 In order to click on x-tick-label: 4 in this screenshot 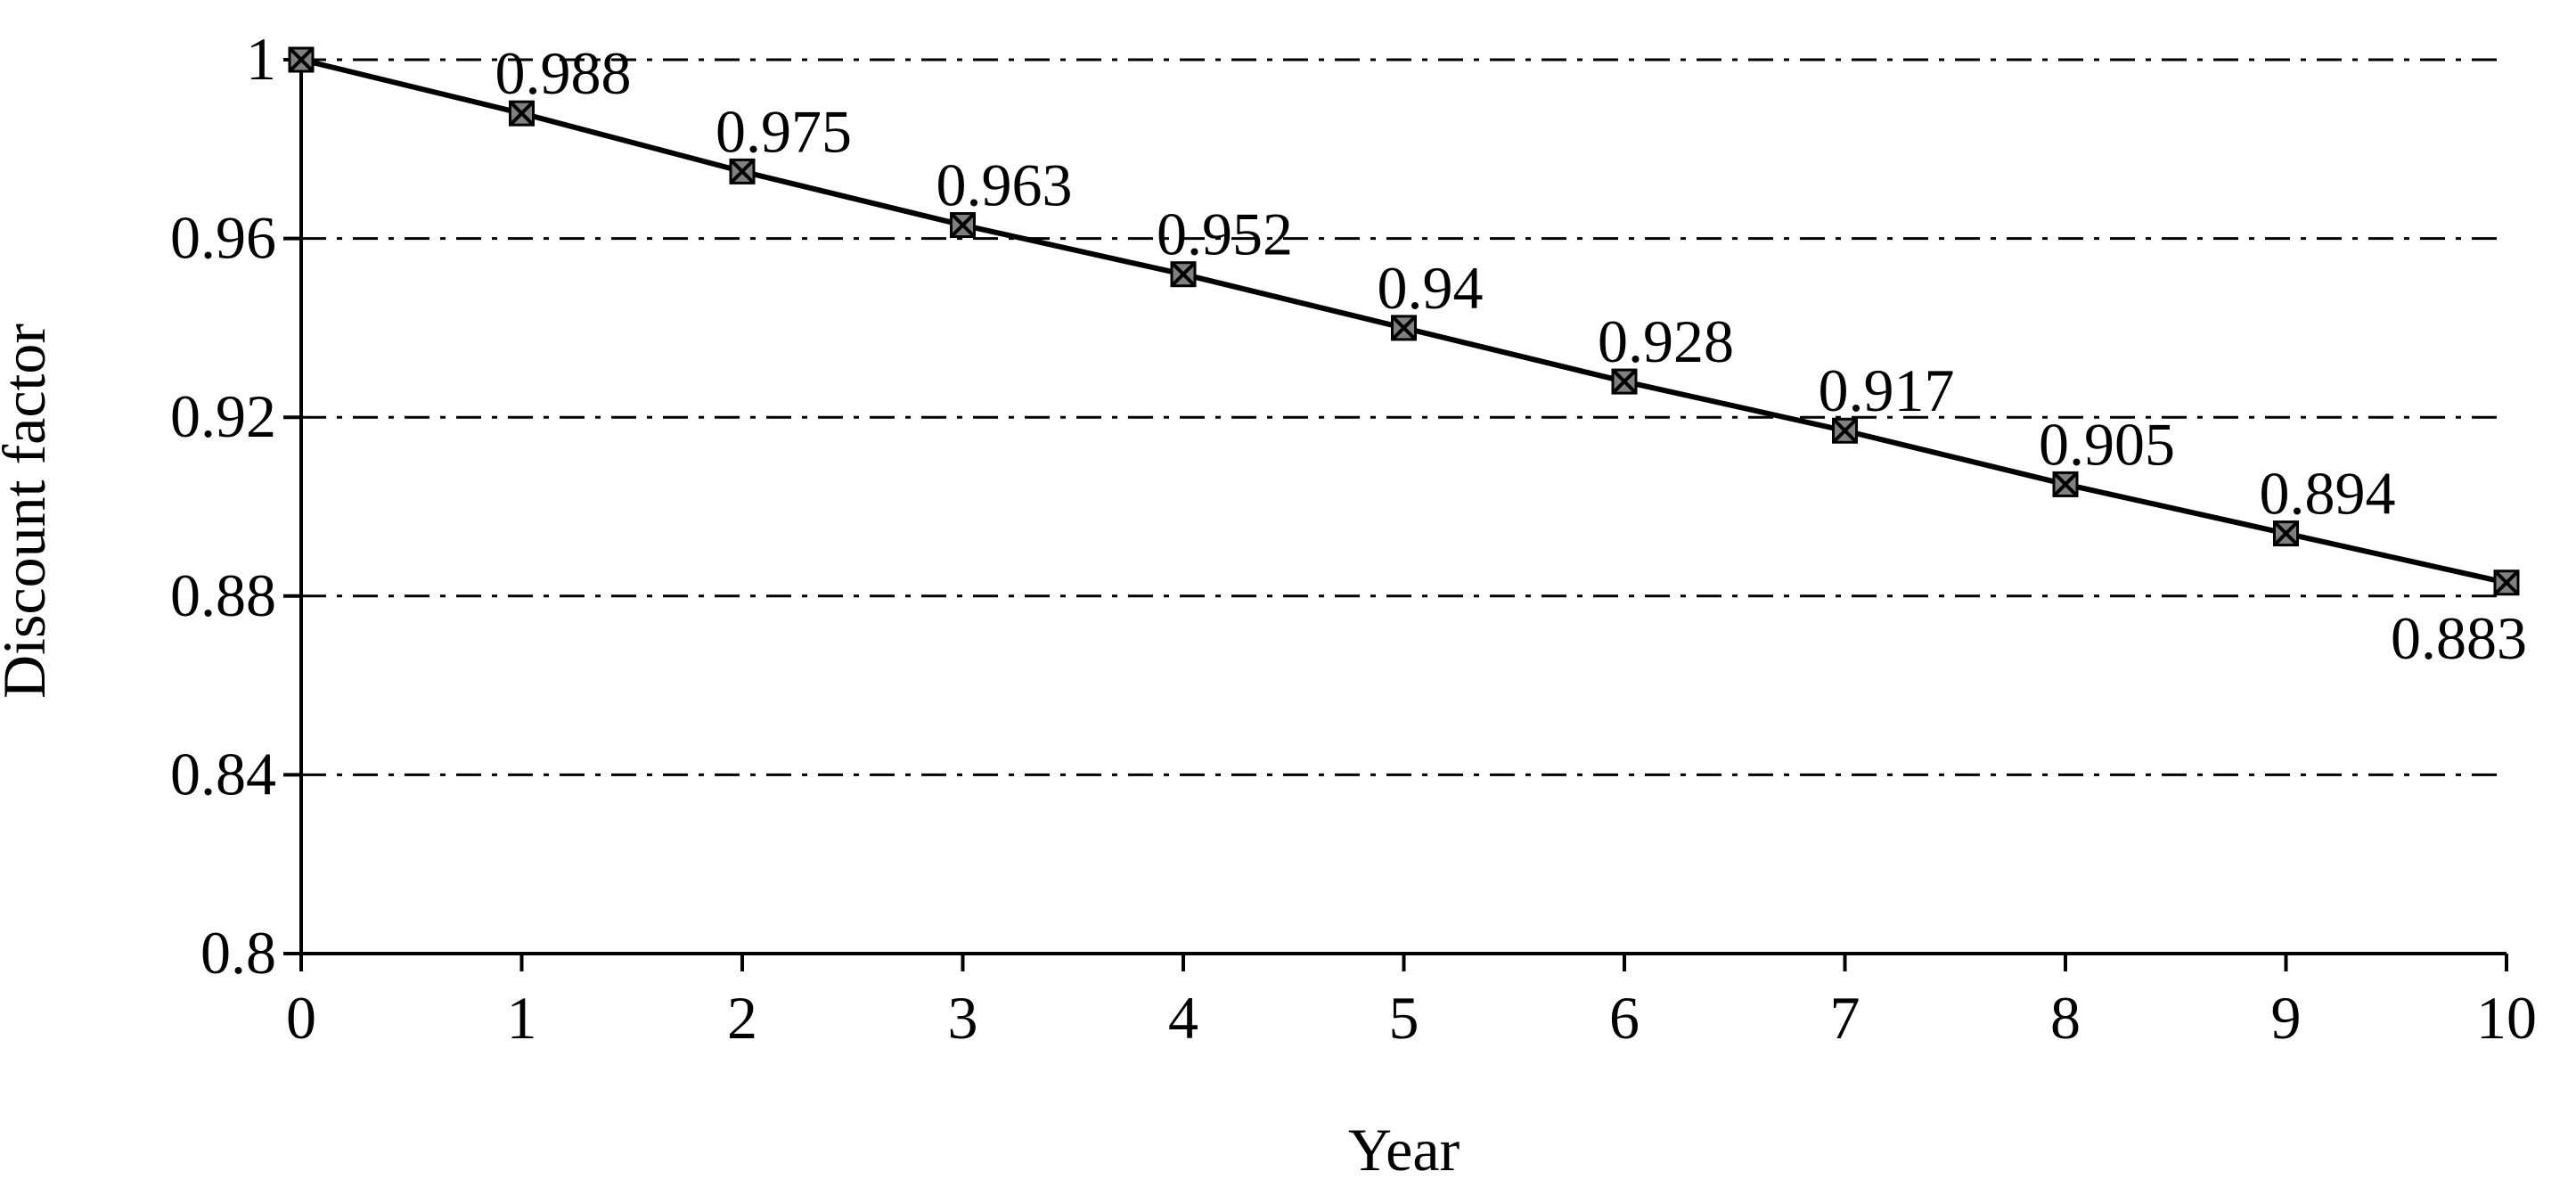, I will do `click(1183, 1018)`.